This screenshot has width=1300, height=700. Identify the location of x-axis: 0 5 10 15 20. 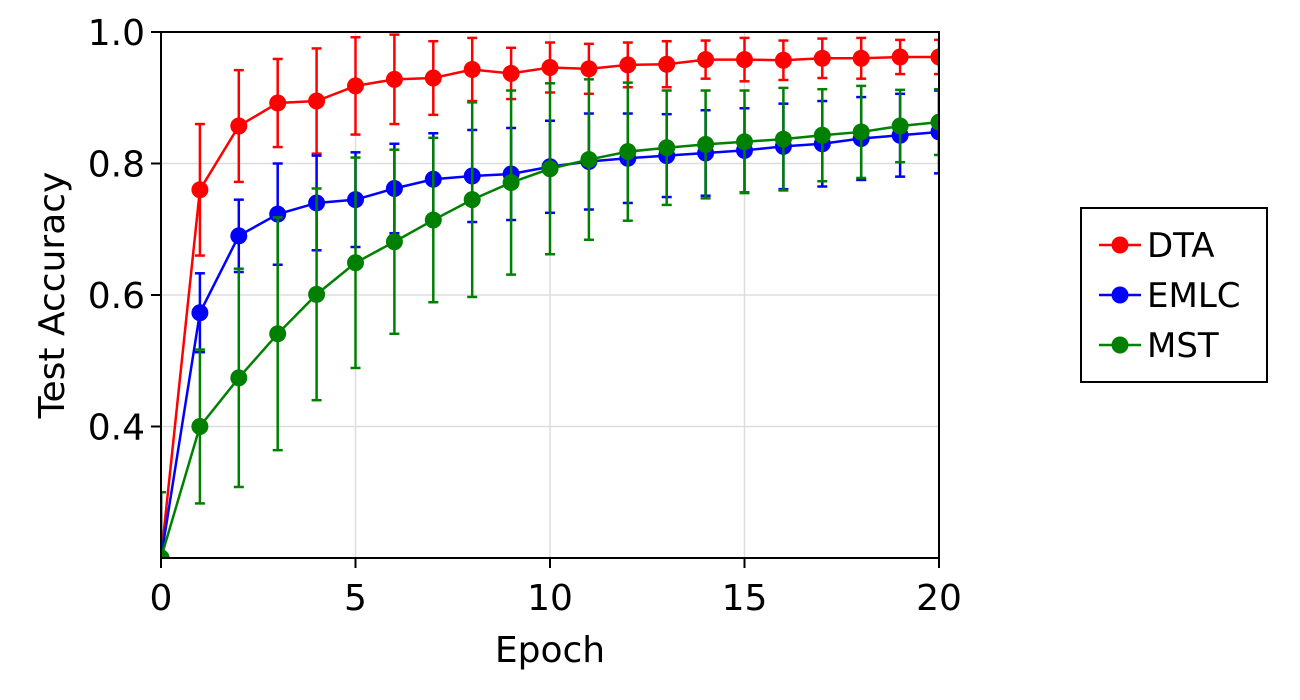
(556, 588).